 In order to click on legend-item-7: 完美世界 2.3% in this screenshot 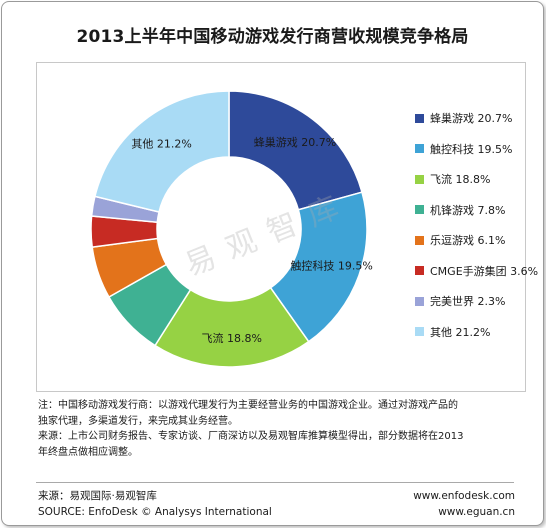, I will do `click(460, 301)`.